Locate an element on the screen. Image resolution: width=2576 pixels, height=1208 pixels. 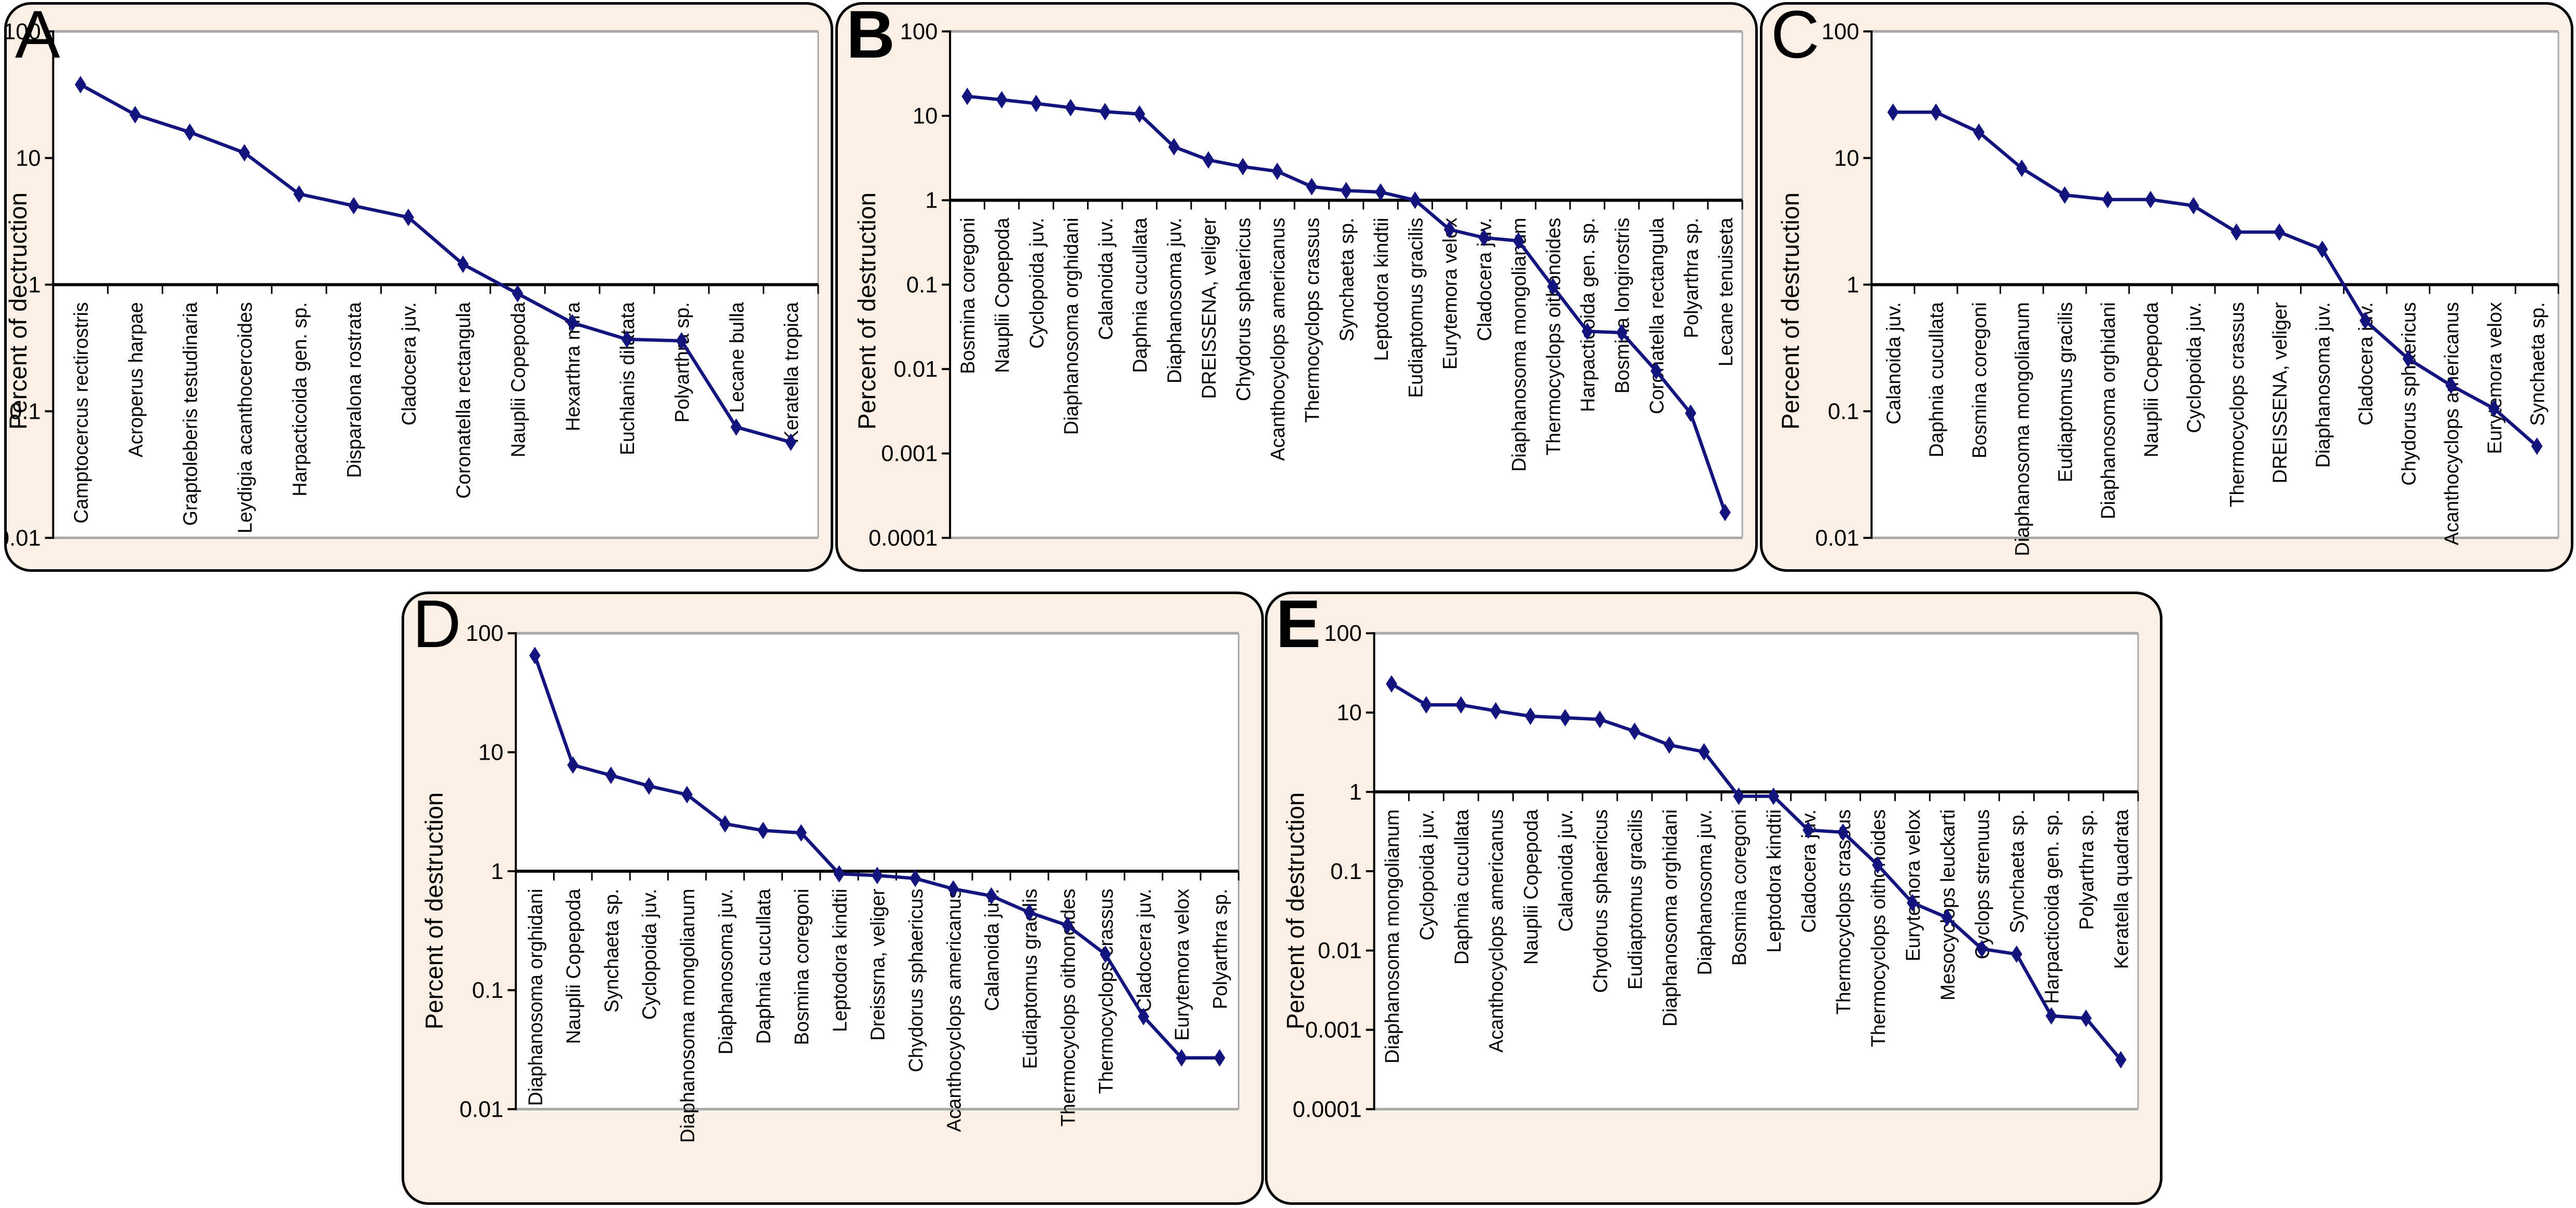
panel-a-letter: A is located at coordinates (37, 36).